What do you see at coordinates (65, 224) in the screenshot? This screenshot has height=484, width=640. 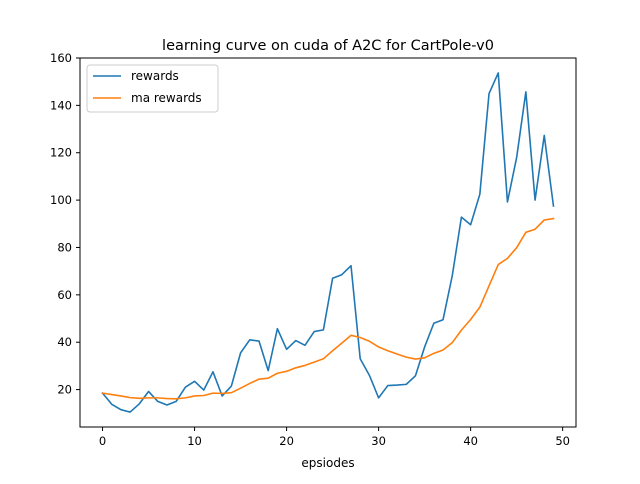 I see `y-axis-ticks: 20 40 60 80 100 120 140 160` at bounding box center [65, 224].